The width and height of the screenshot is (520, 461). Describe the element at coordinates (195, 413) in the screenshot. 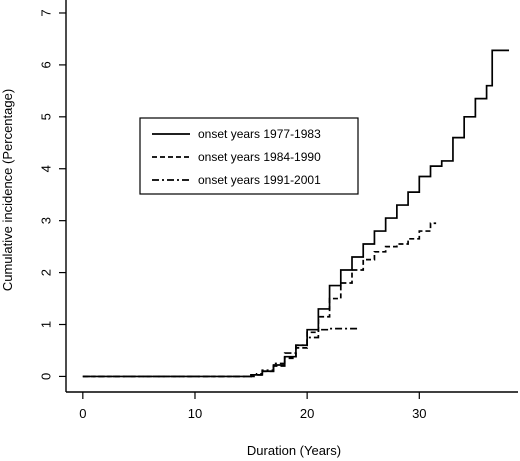

I see `x-tick-label: 10` at that location.